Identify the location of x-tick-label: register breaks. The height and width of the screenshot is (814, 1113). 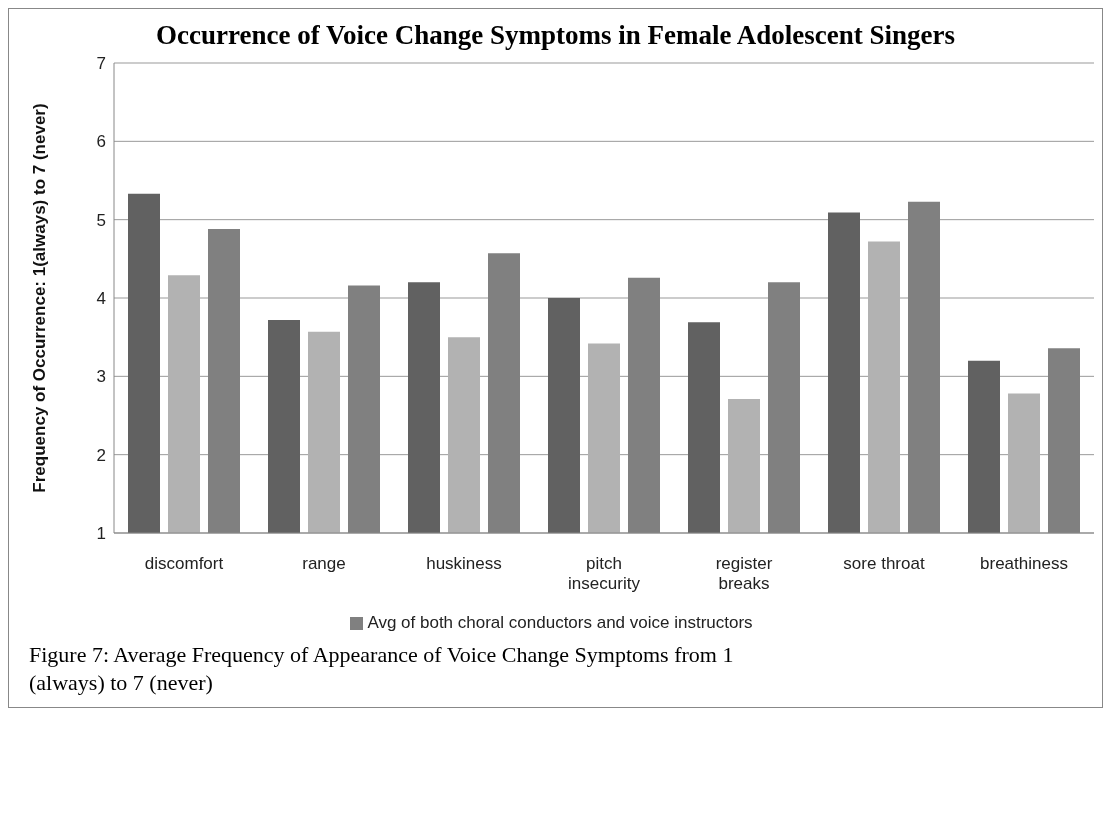
(744, 573).